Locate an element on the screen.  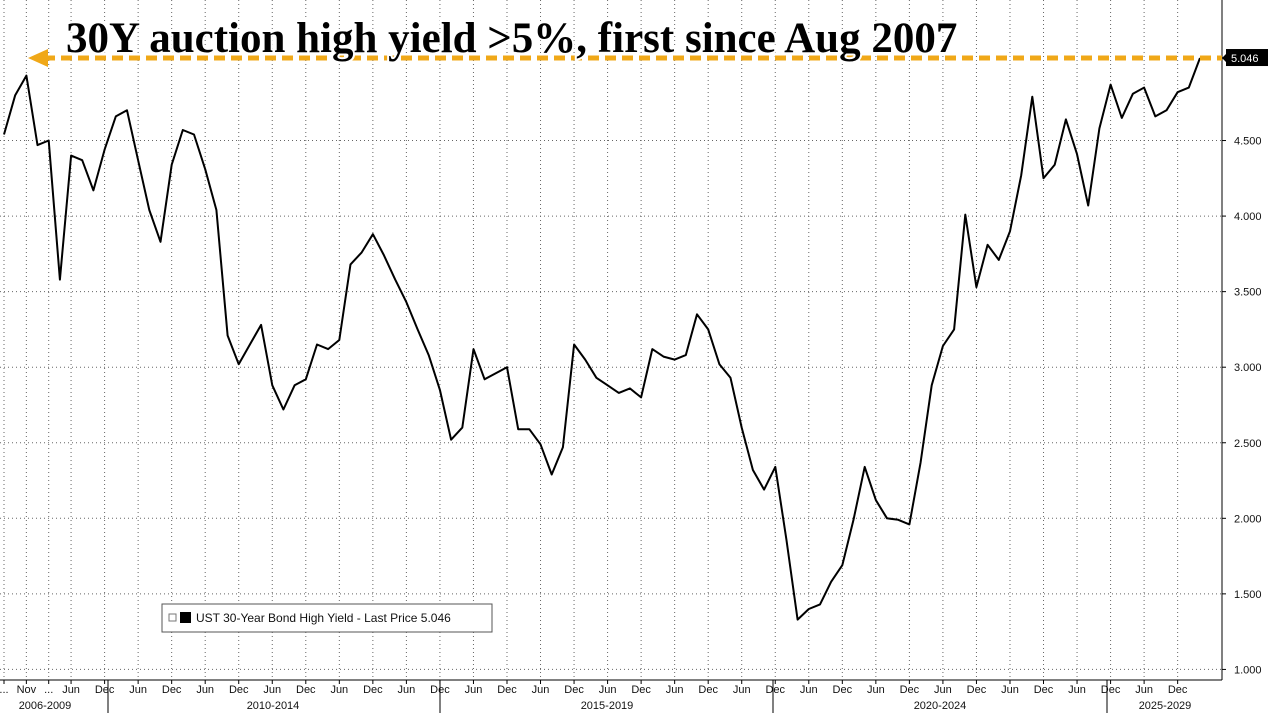
x-group-label: 2020-2024 is located at coordinates (940, 706).